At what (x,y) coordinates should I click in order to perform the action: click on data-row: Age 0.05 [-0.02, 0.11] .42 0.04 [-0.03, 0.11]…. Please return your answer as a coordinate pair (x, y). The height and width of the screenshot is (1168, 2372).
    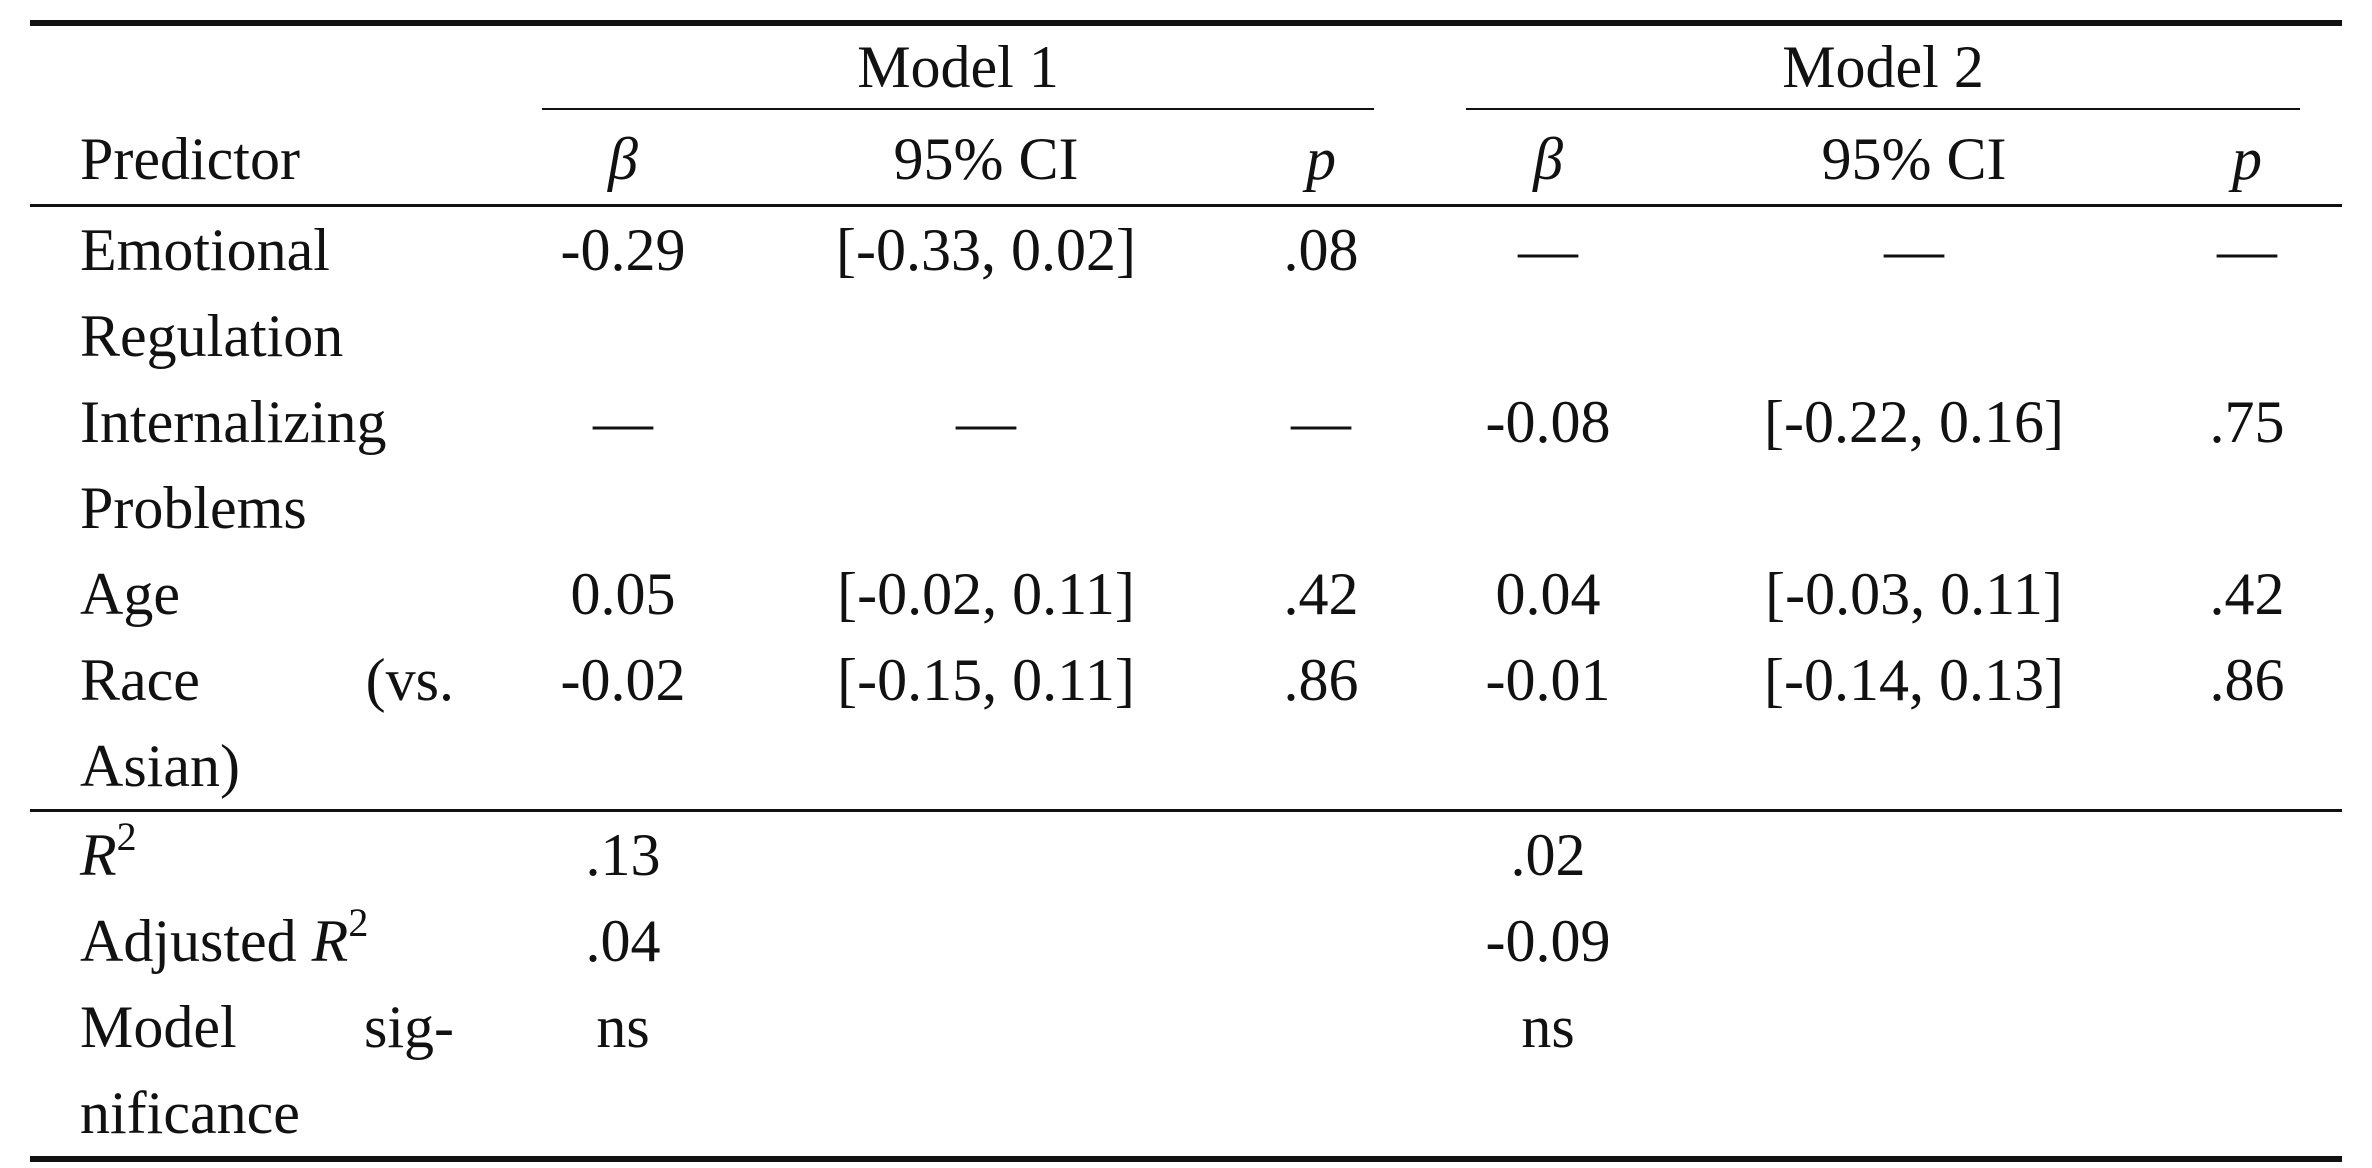
    Looking at the image, I should click on (1186, 594).